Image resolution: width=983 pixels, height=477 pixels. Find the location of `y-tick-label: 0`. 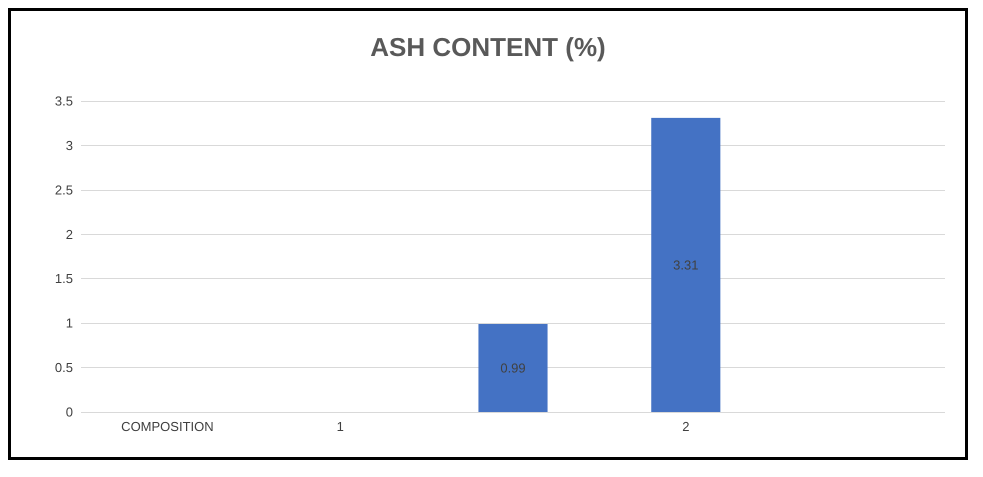

y-tick-label: 0 is located at coordinates (69, 412).